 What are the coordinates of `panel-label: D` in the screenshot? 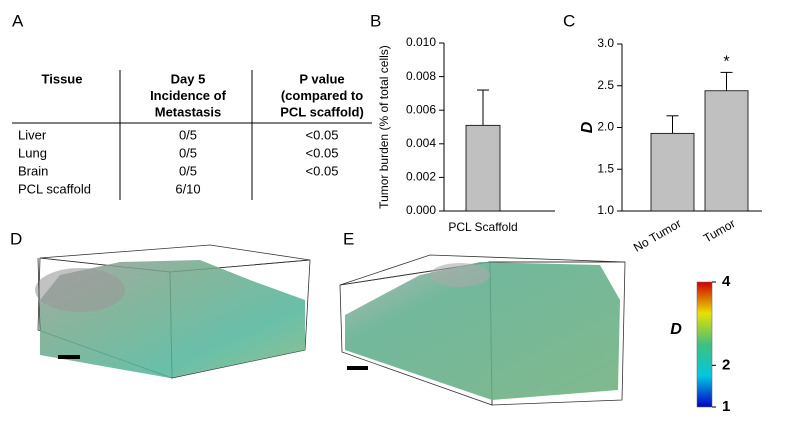 It's located at (16, 238).